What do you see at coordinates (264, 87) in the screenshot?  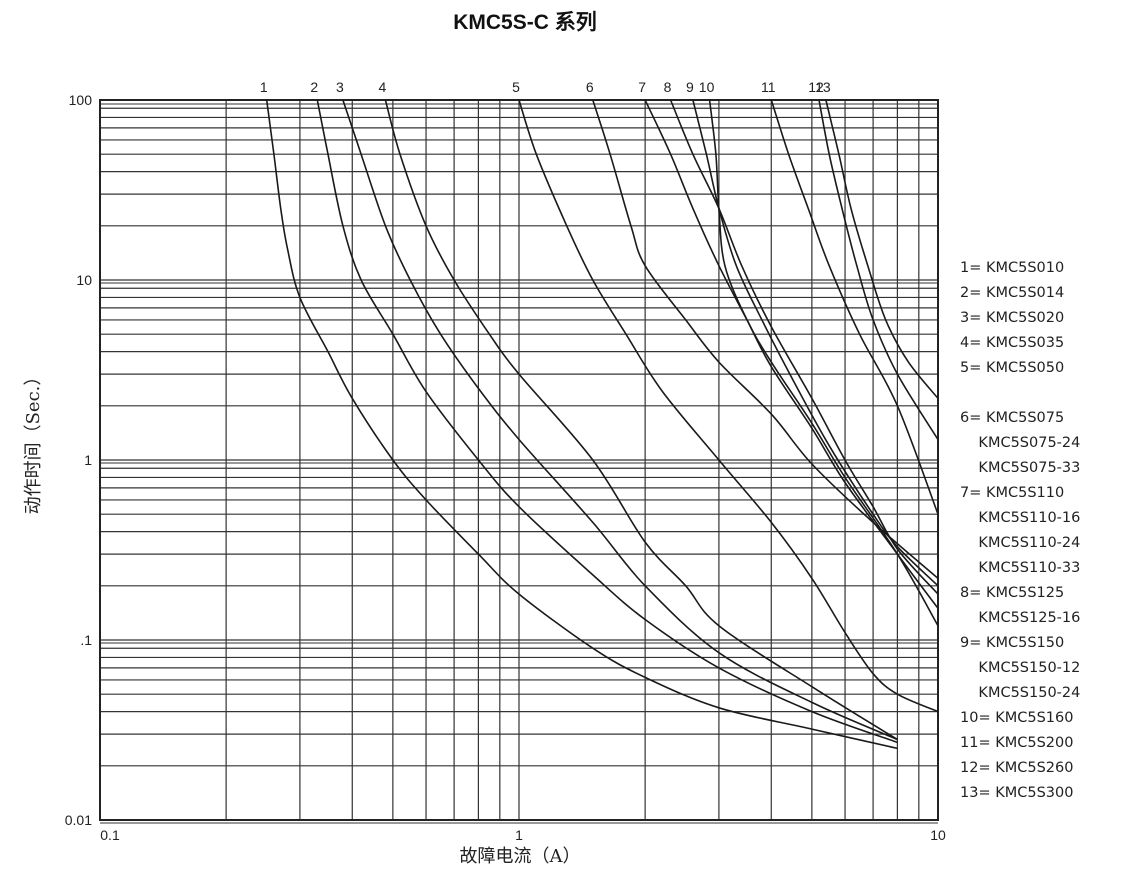 I see `curve-label-1: 1` at bounding box center [264, 87].